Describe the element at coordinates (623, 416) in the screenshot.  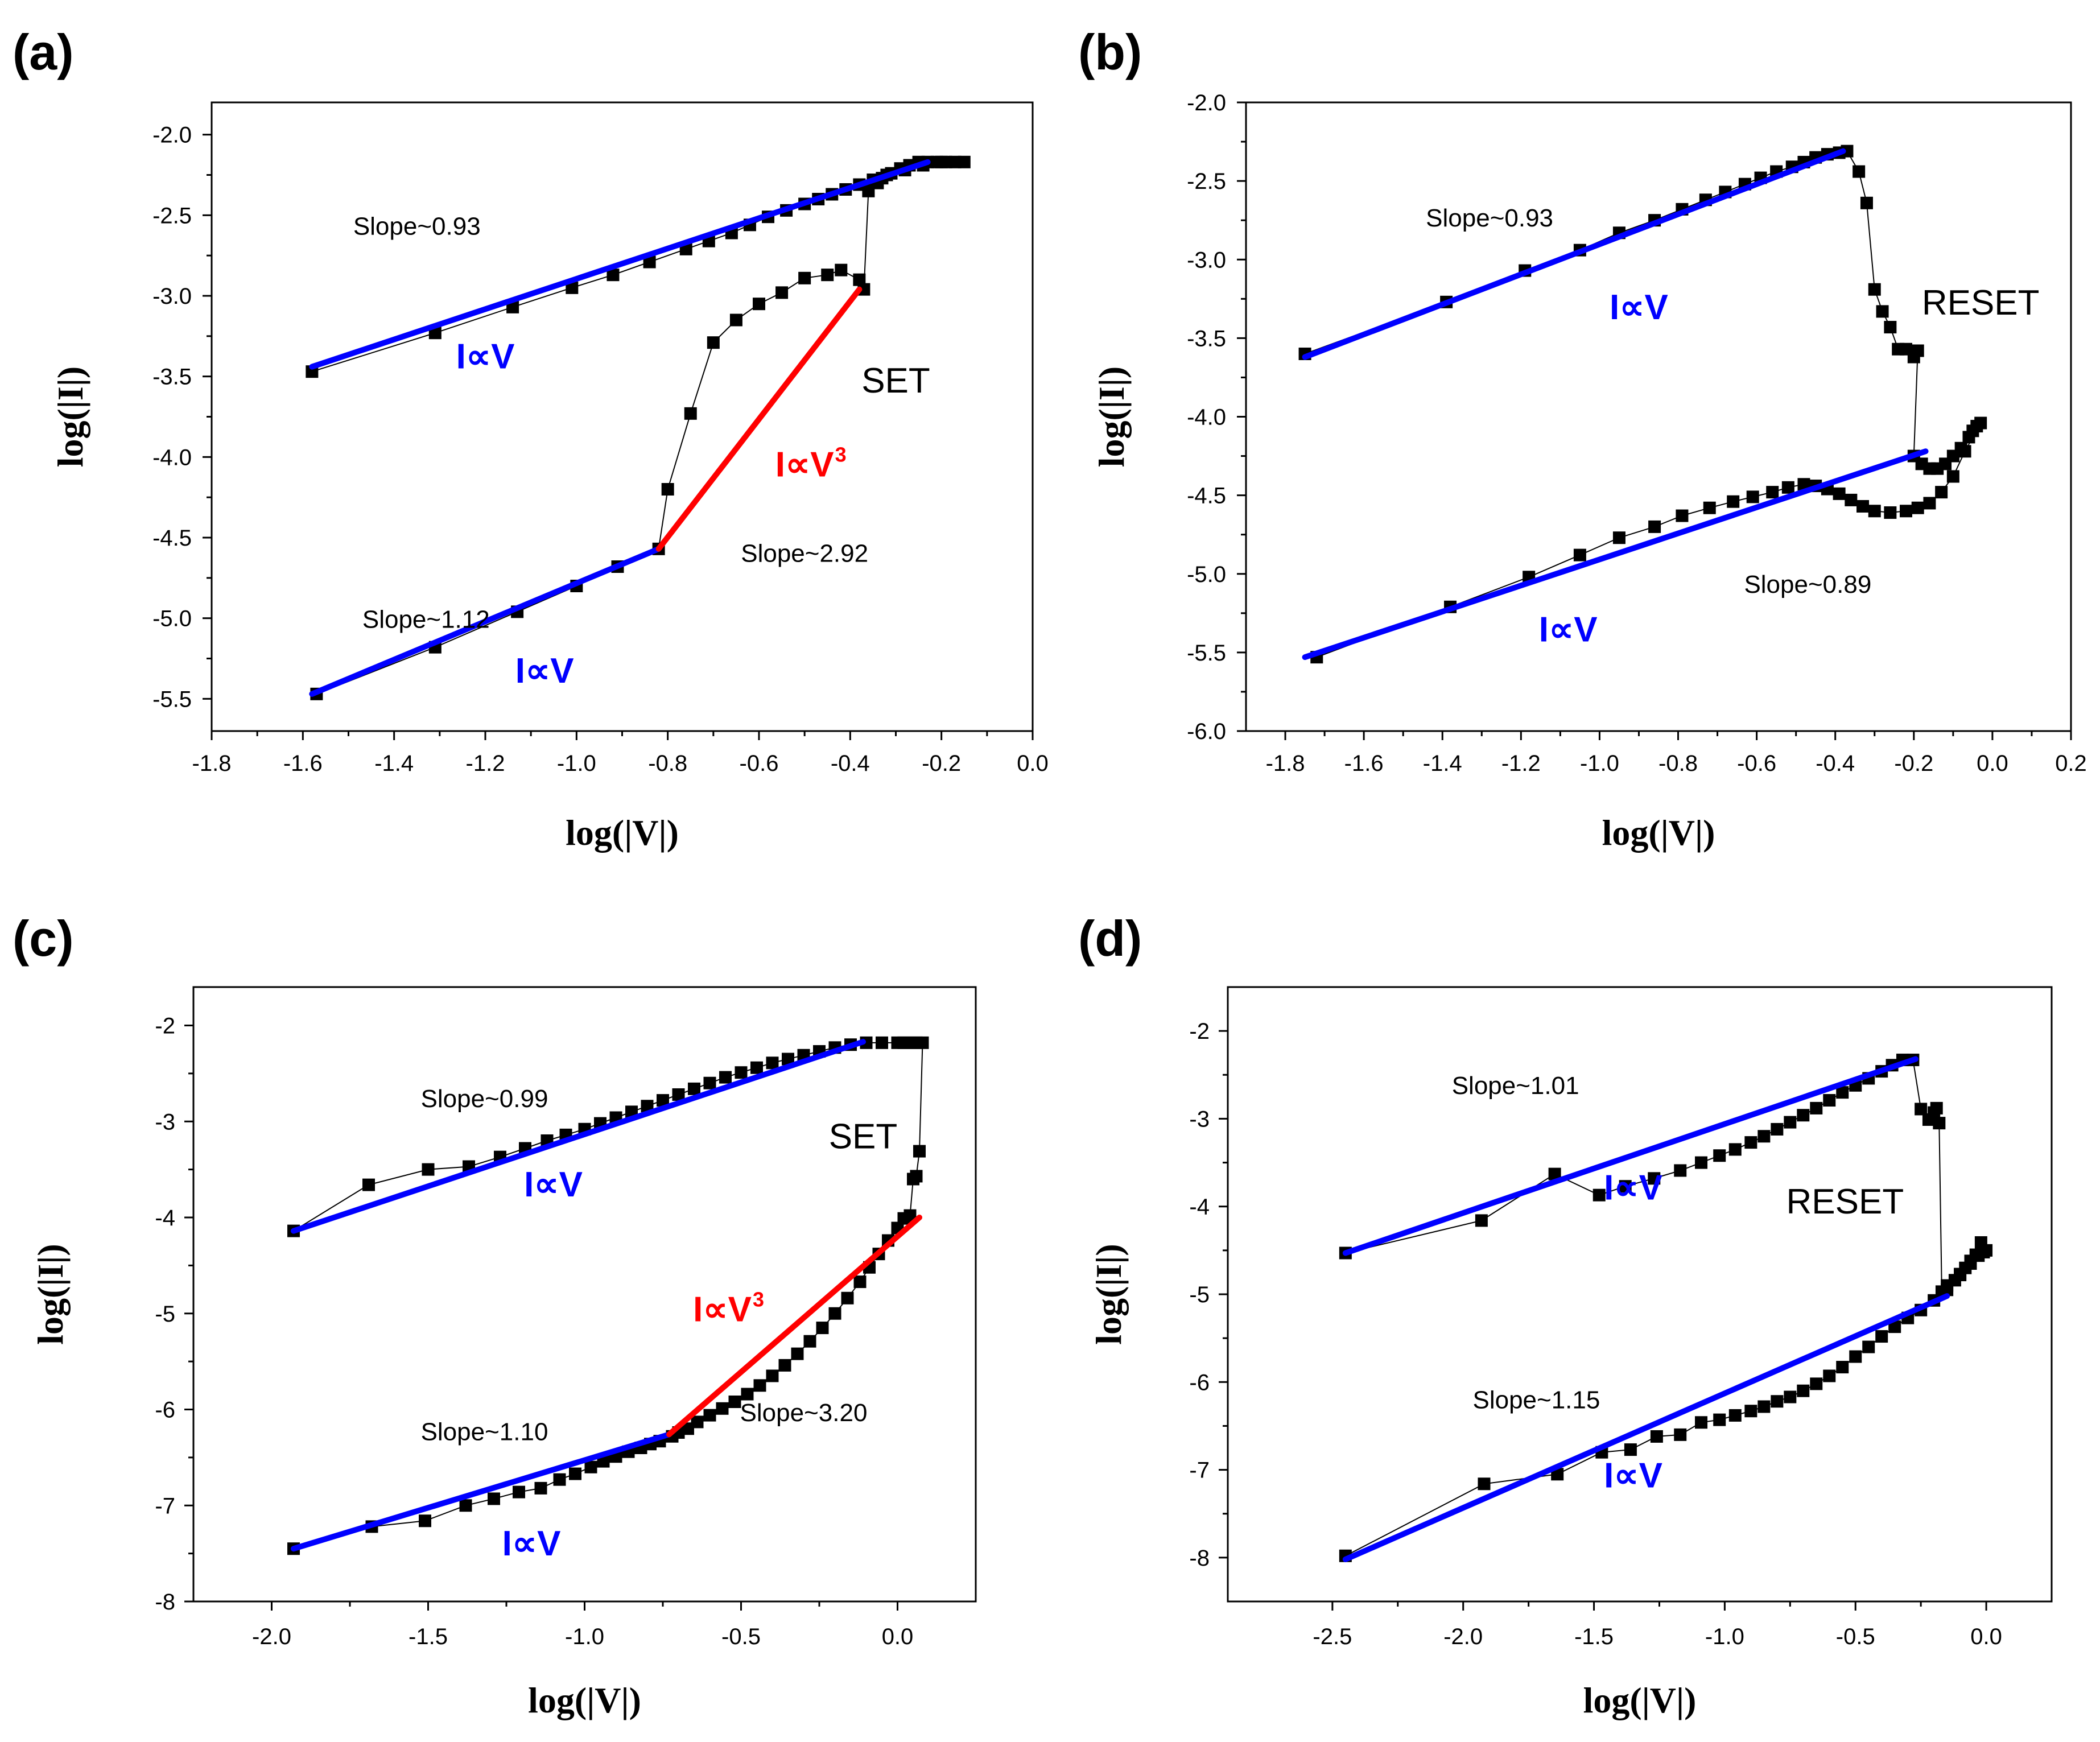
I see `plot-frame` at that location.